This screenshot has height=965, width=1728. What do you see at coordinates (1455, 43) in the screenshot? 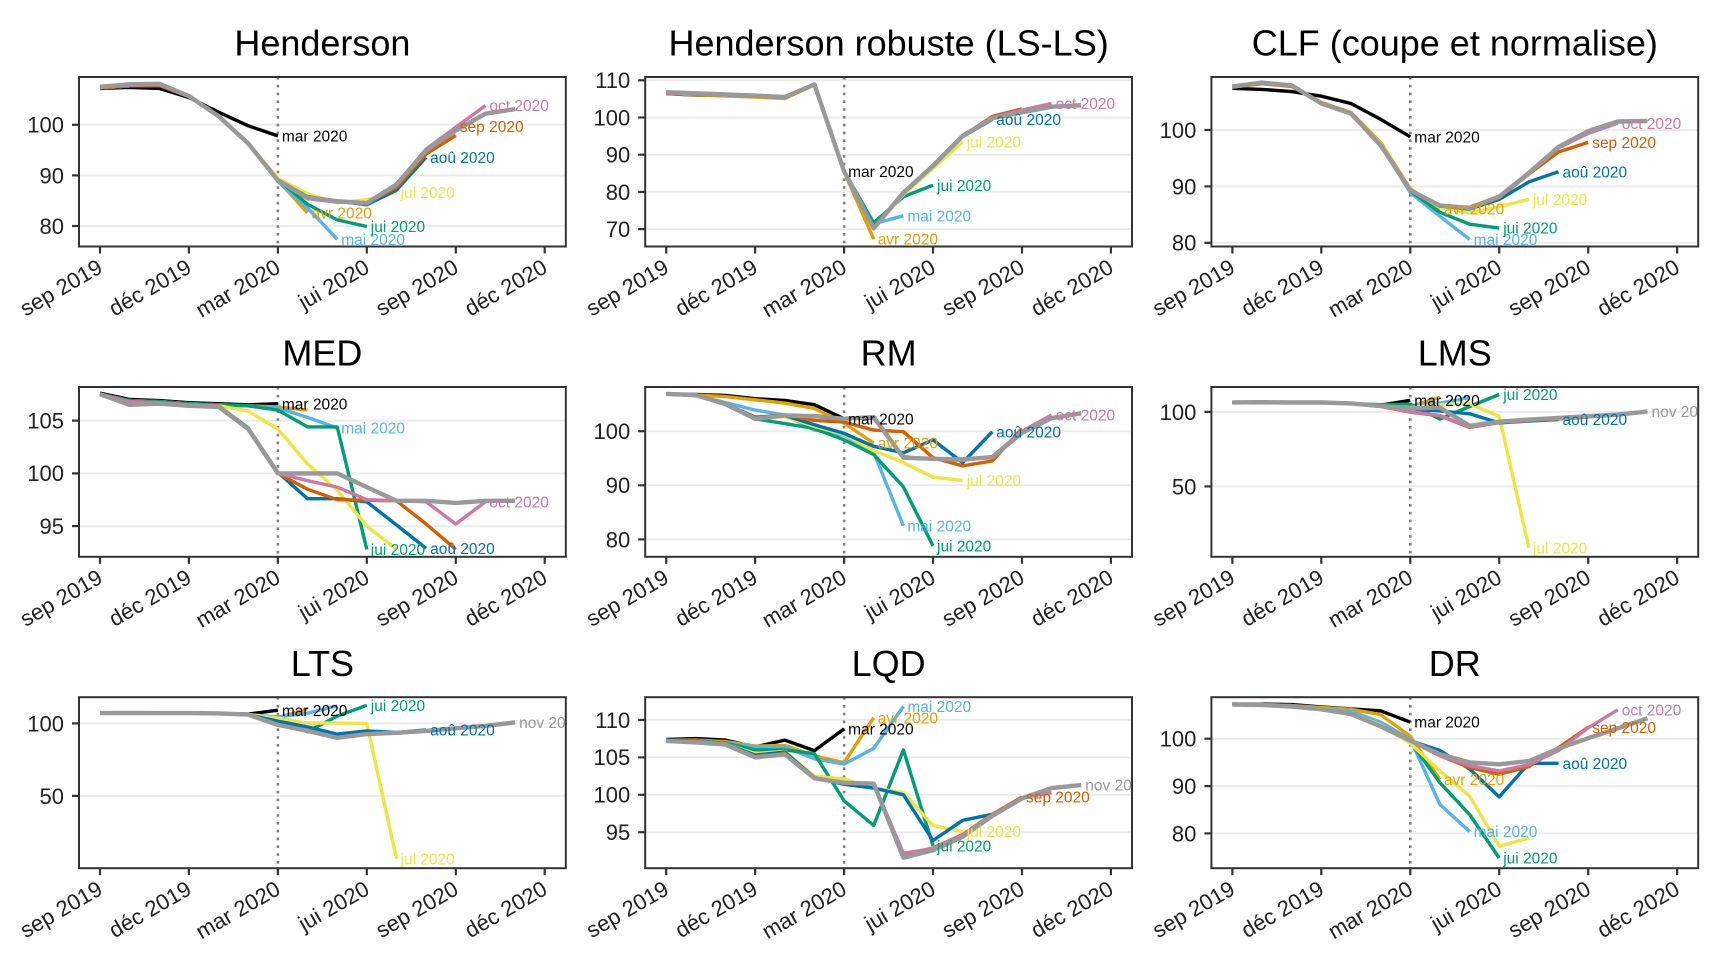
I see `svg-text: CLF (coupe et normalise)` at bounding box center [1455, 43].